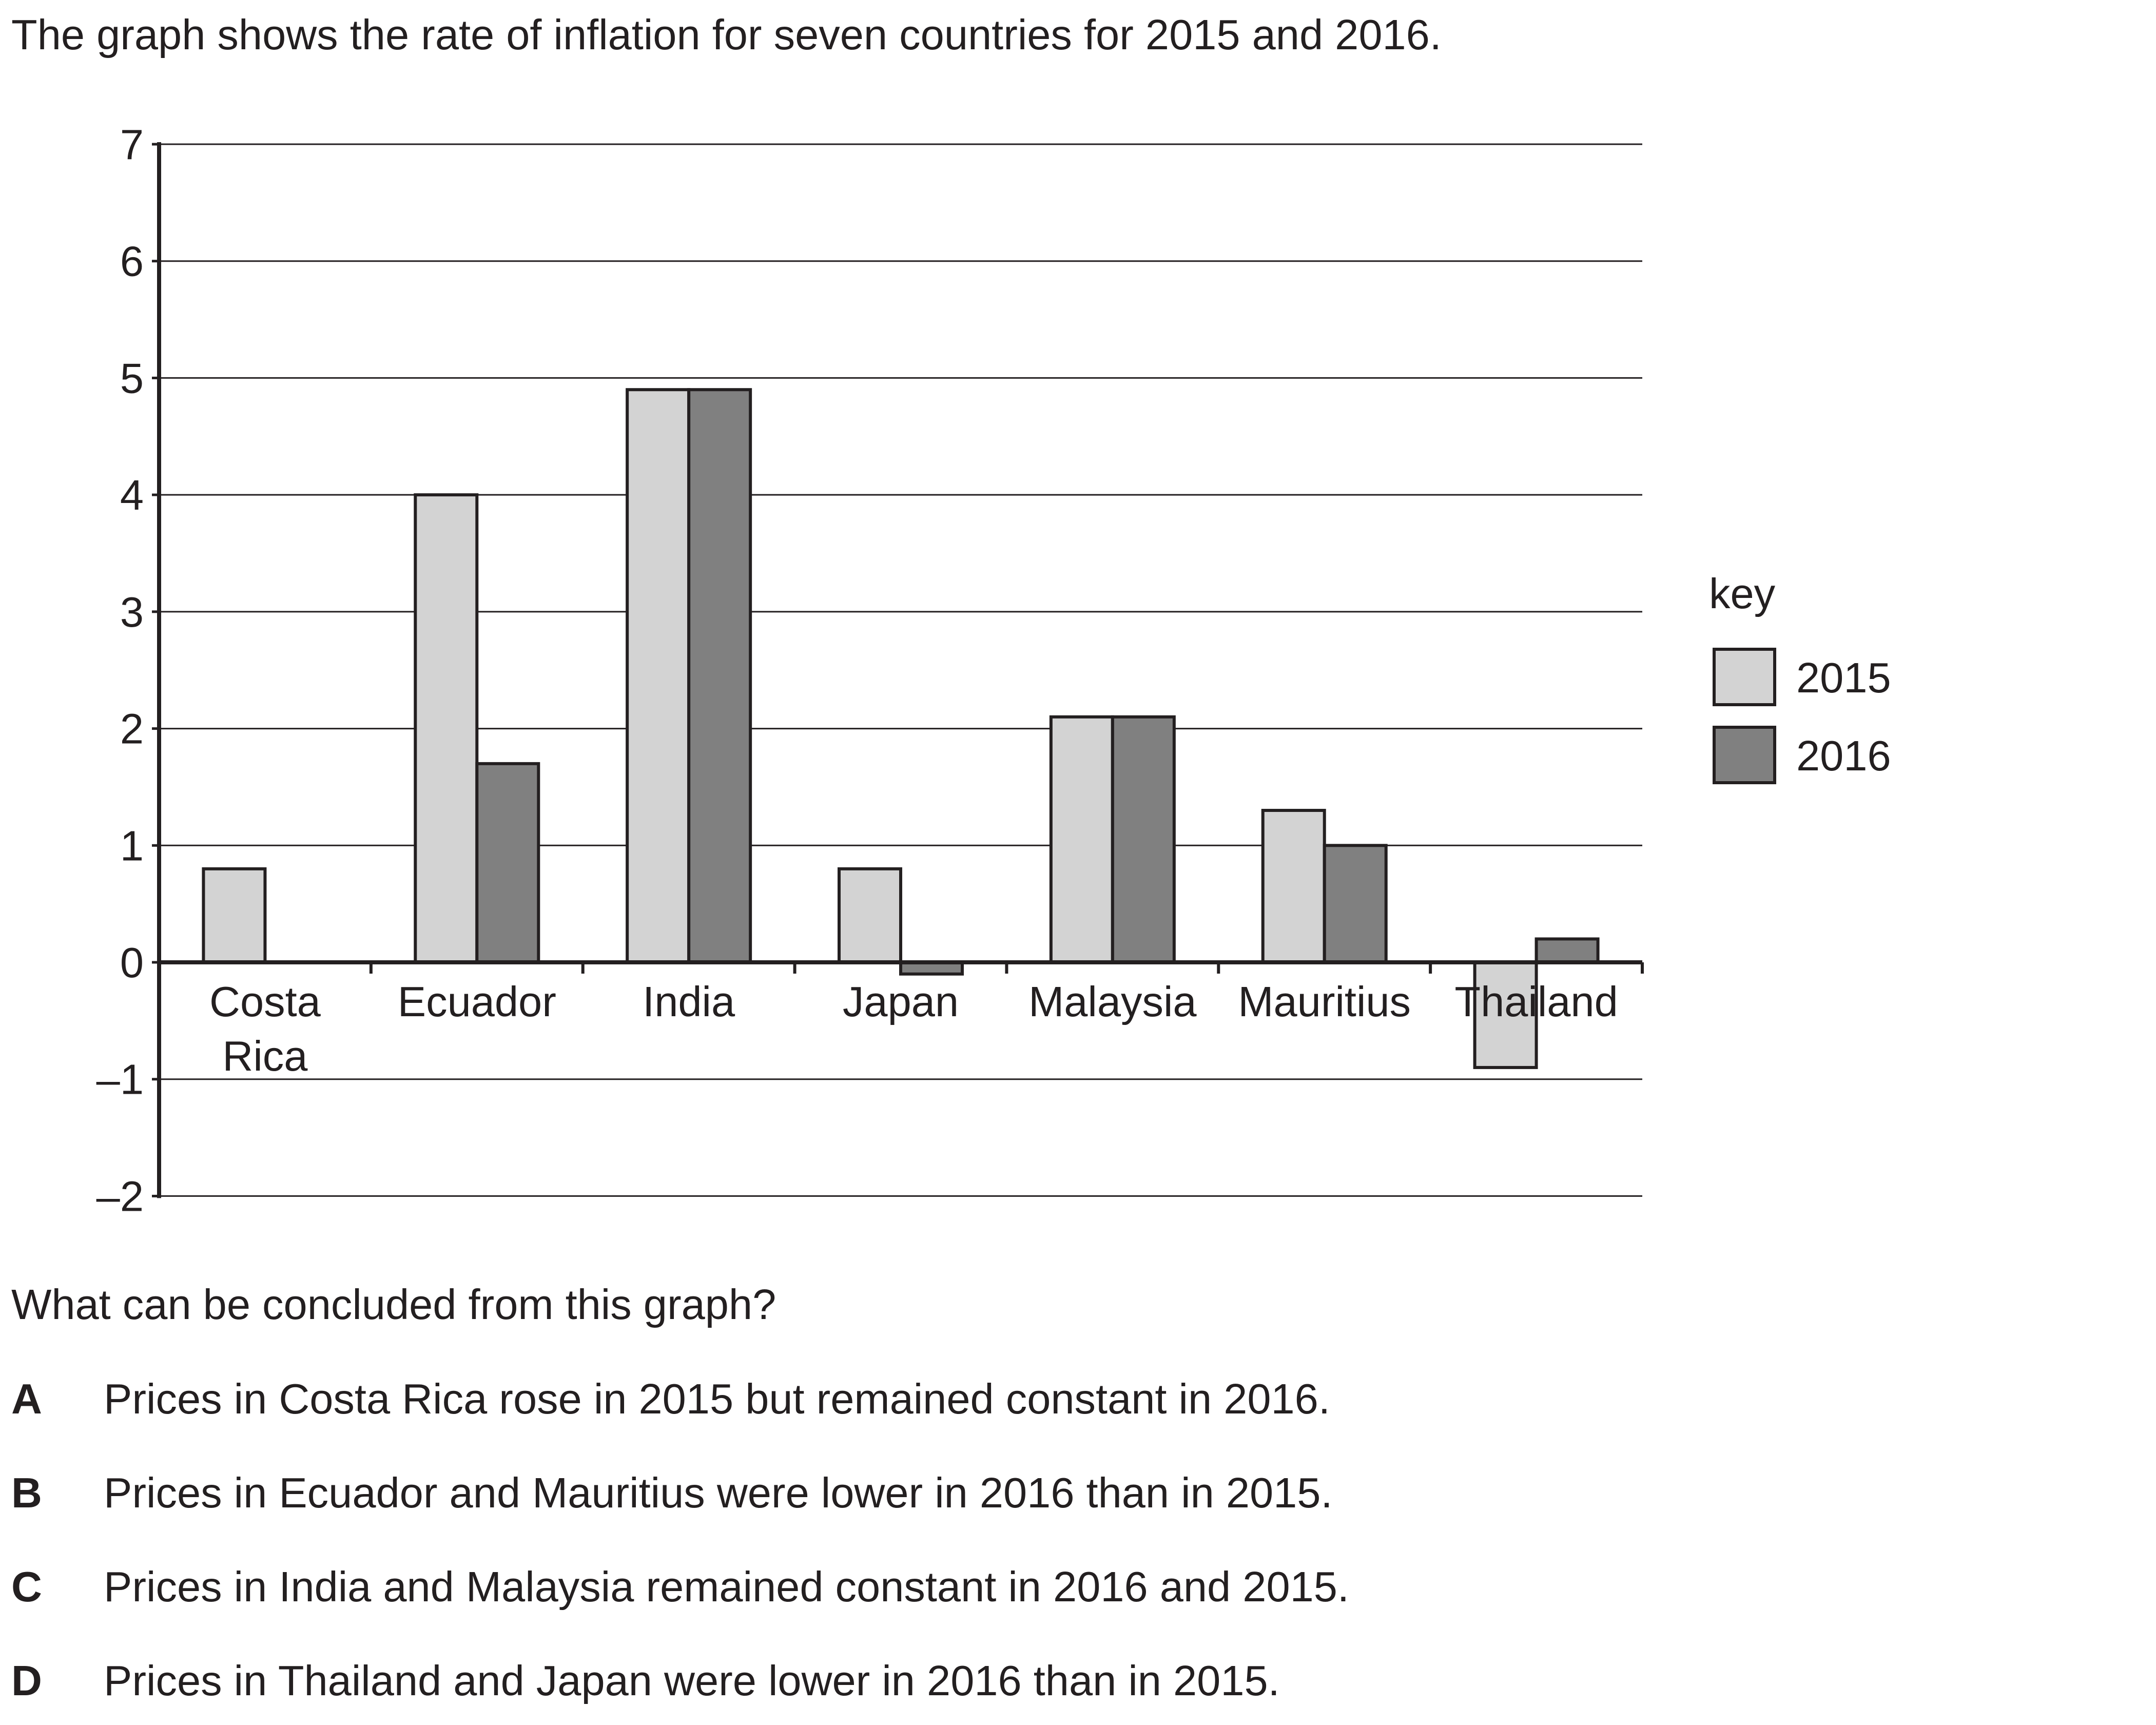  What do you see at coordinates (132, 261) in the screenshot?
I see `y-tick-label: 6` at bounding box center [132, 261].